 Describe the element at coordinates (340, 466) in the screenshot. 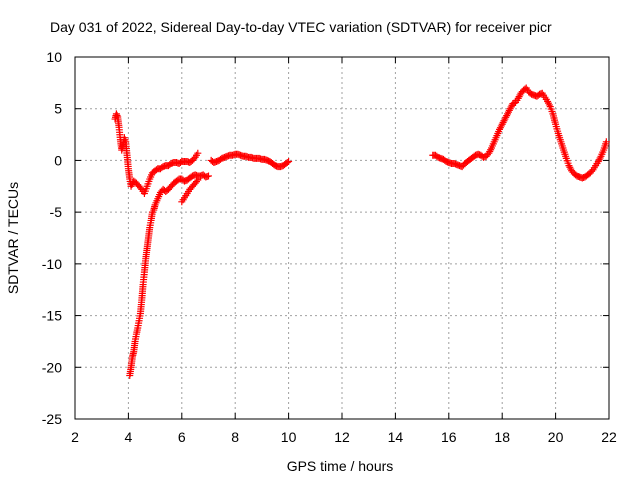

I see `x-axis-label: GPS time / hours` at that location.